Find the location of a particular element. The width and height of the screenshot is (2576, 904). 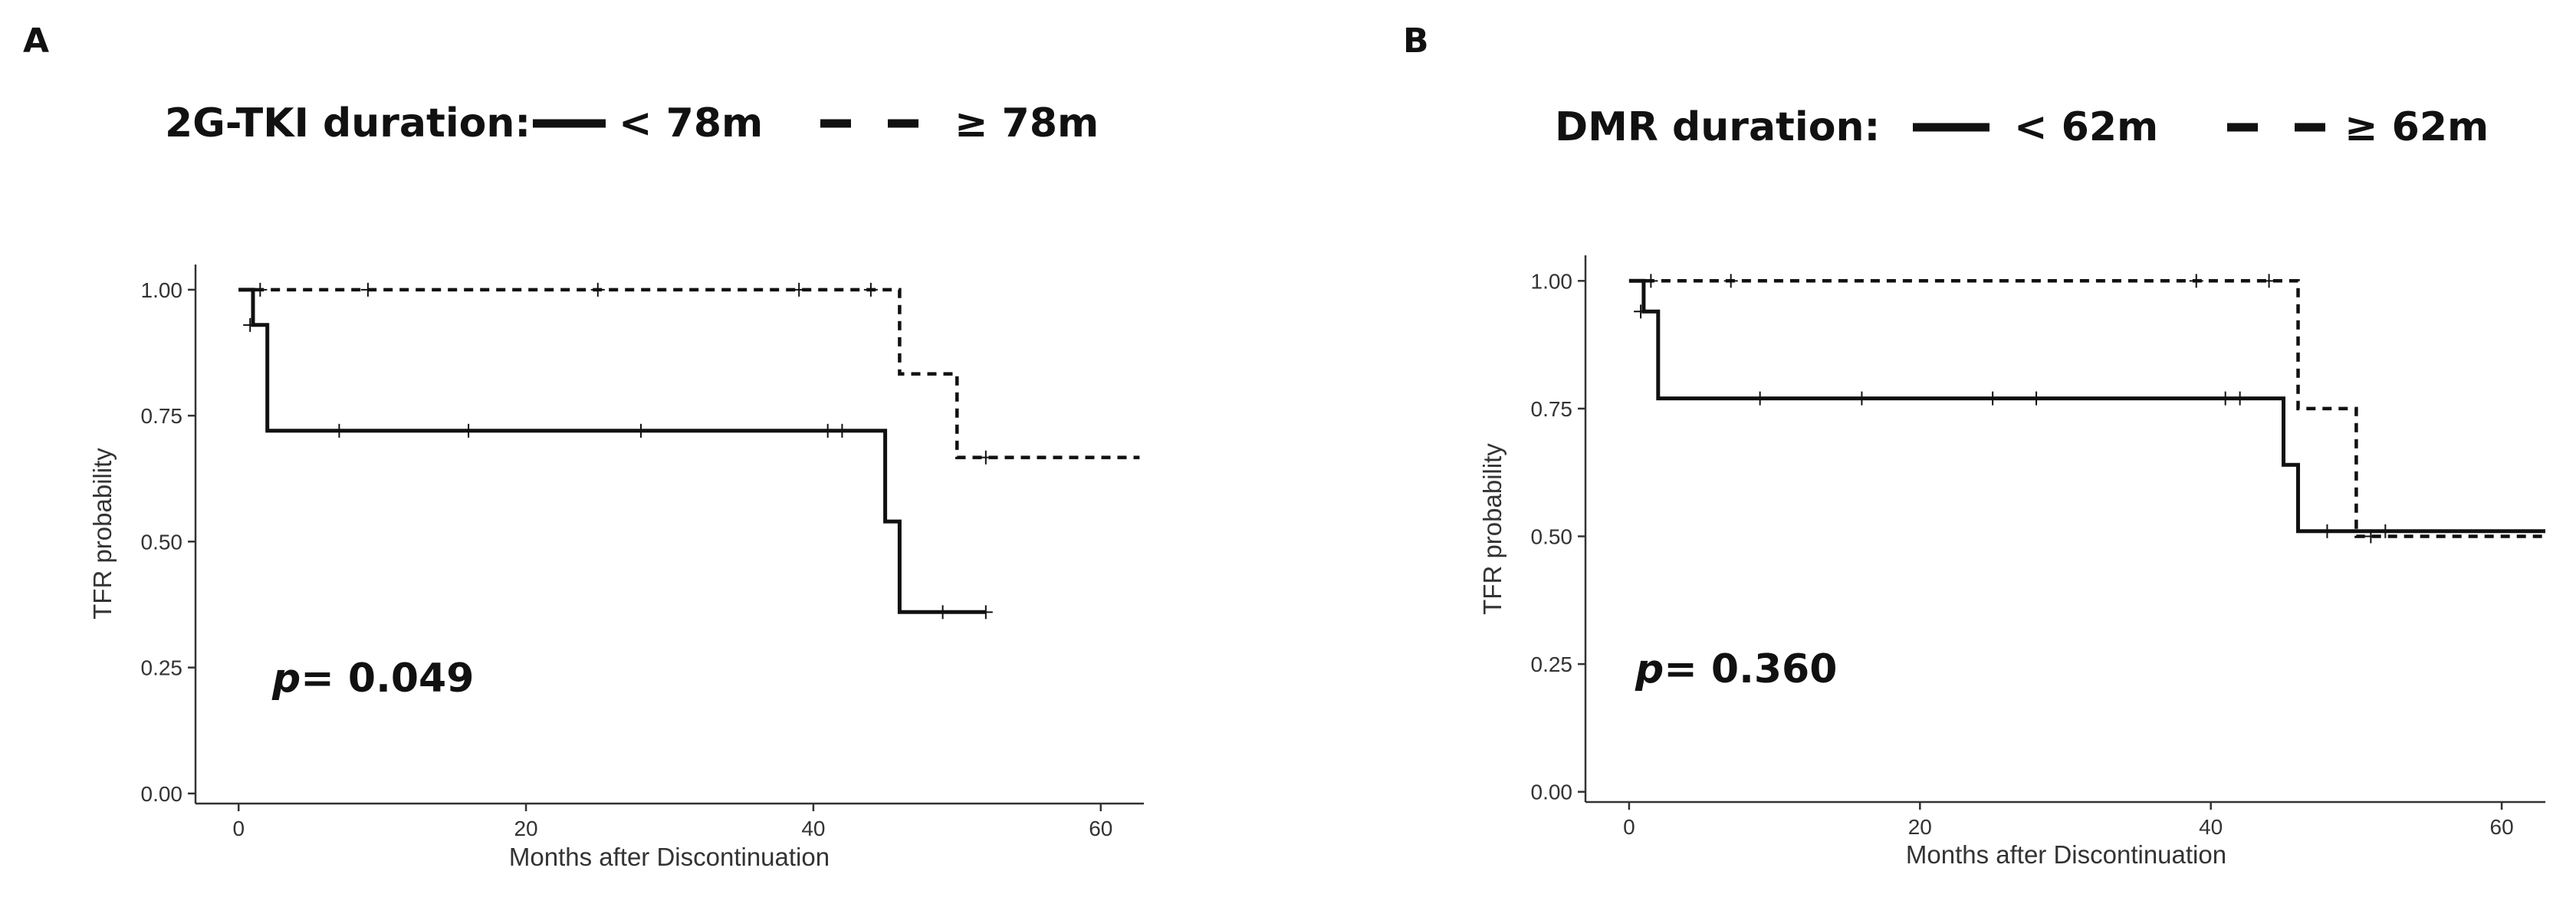

legend-title: DMR duration: is located at coordinates (1718, 127).